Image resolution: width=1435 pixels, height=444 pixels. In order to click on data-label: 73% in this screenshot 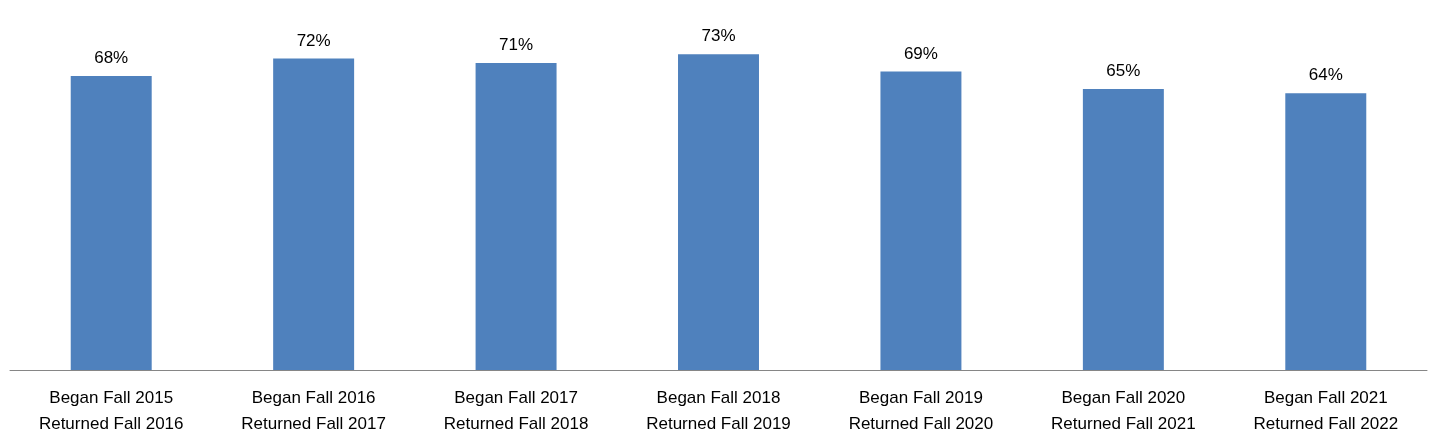, I will do `click(718, 36)`.